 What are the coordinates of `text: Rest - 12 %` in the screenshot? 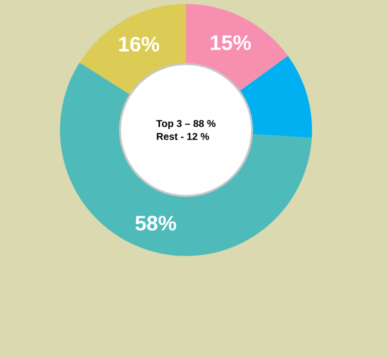 It's located at (183, 136).